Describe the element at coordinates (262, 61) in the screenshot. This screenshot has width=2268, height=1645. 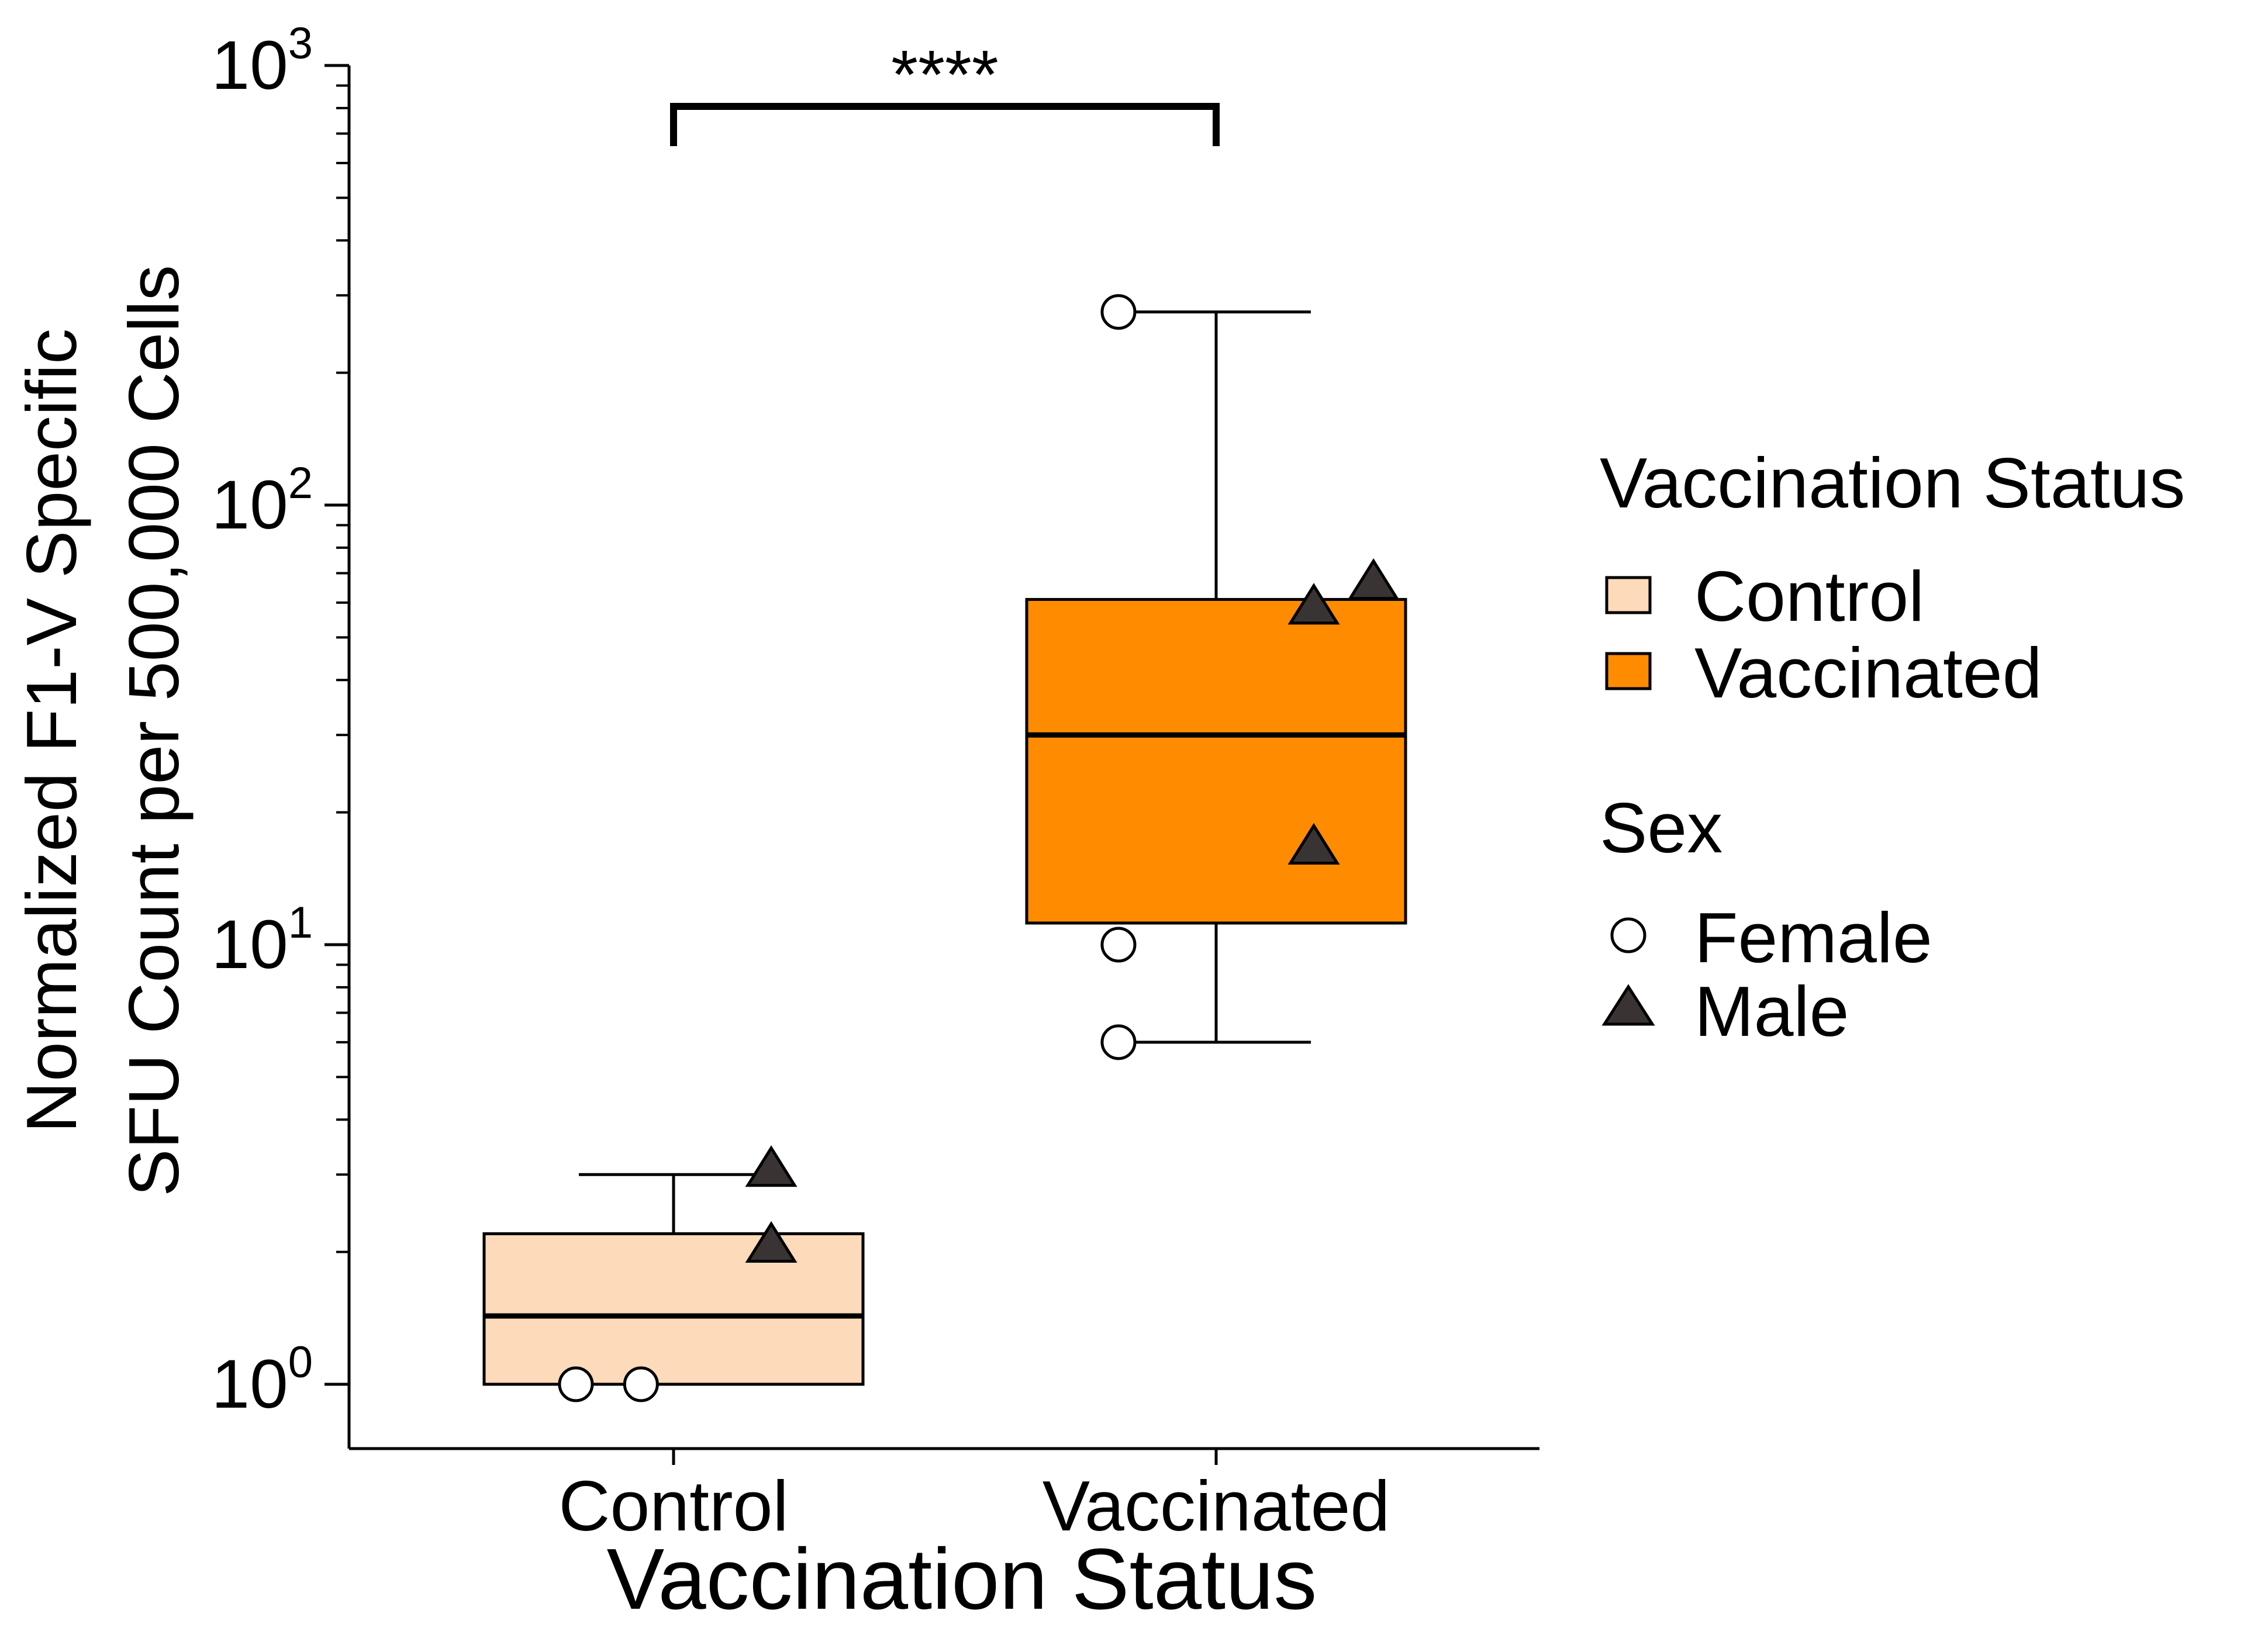
I see `y-tick-label-3: 10³` at that location.